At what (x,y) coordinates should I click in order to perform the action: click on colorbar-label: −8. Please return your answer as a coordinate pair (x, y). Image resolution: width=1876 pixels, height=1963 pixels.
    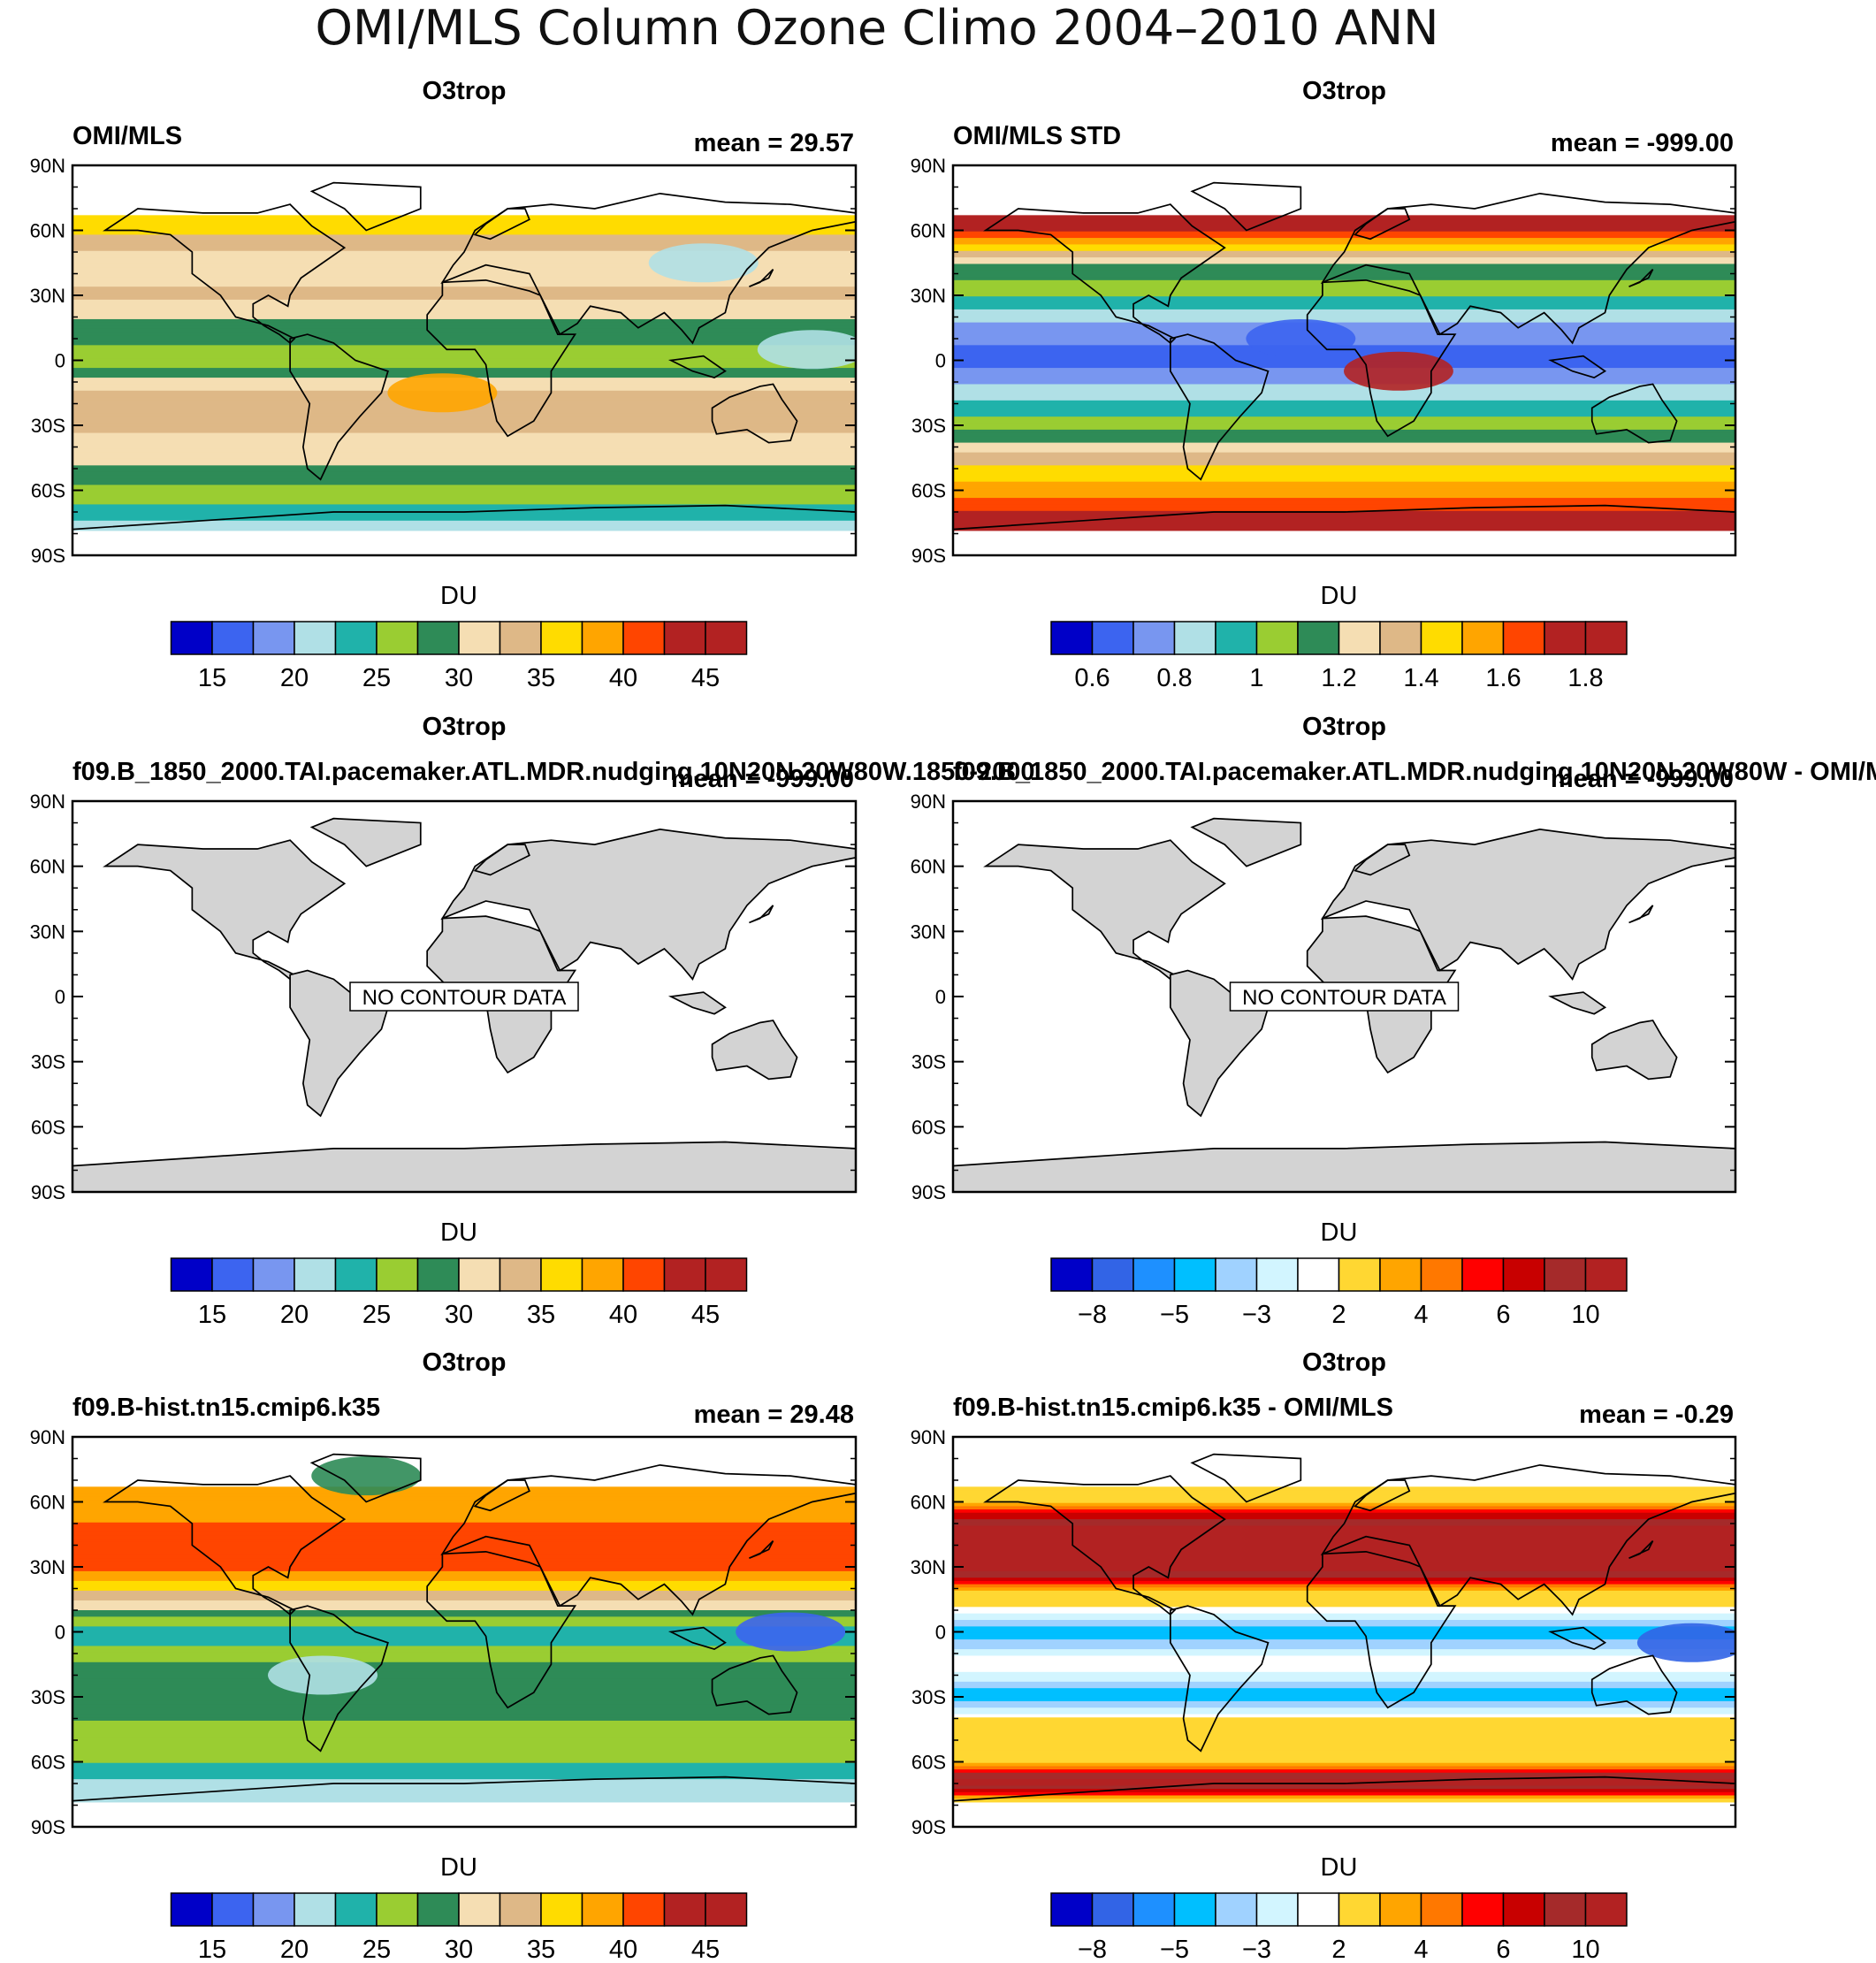
    Looking at the image, I should click on (1092, 1949).